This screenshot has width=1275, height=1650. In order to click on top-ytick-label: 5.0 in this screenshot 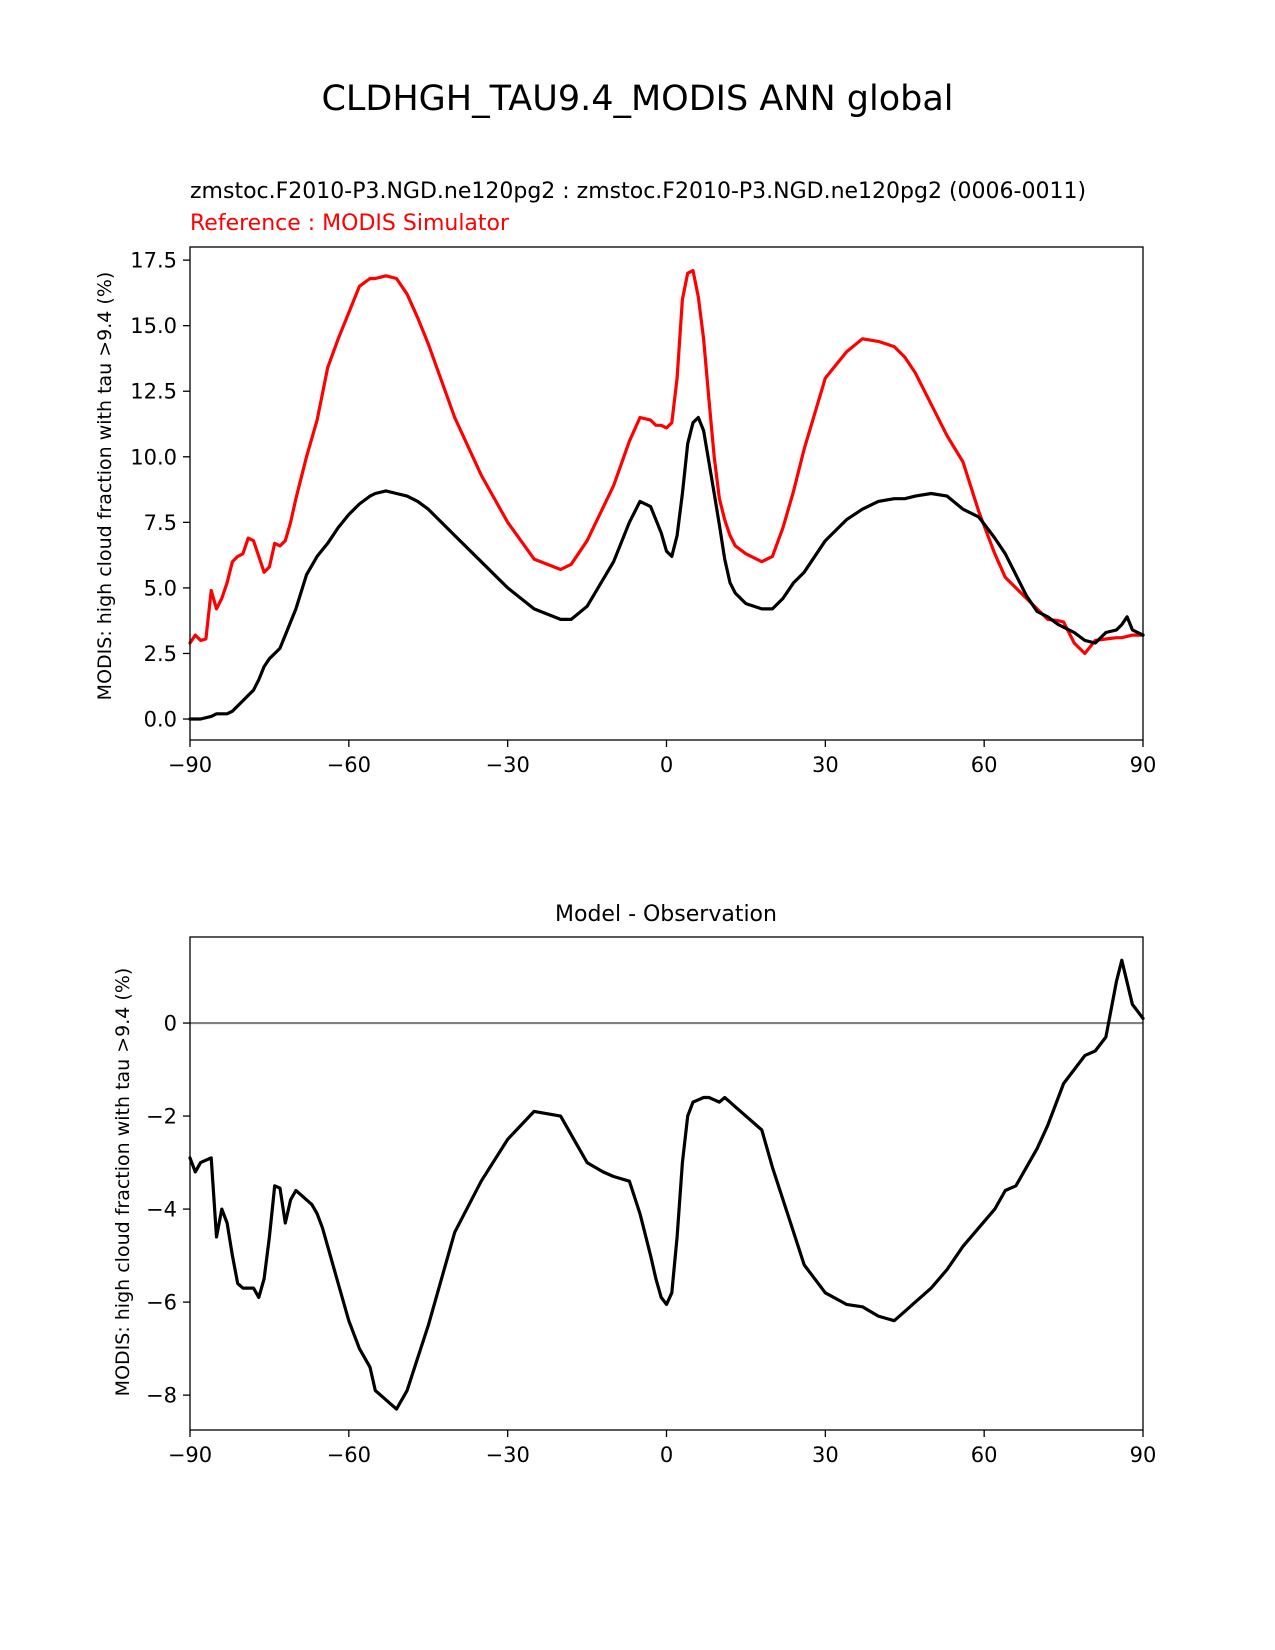, I will do `click(160, 588)`.